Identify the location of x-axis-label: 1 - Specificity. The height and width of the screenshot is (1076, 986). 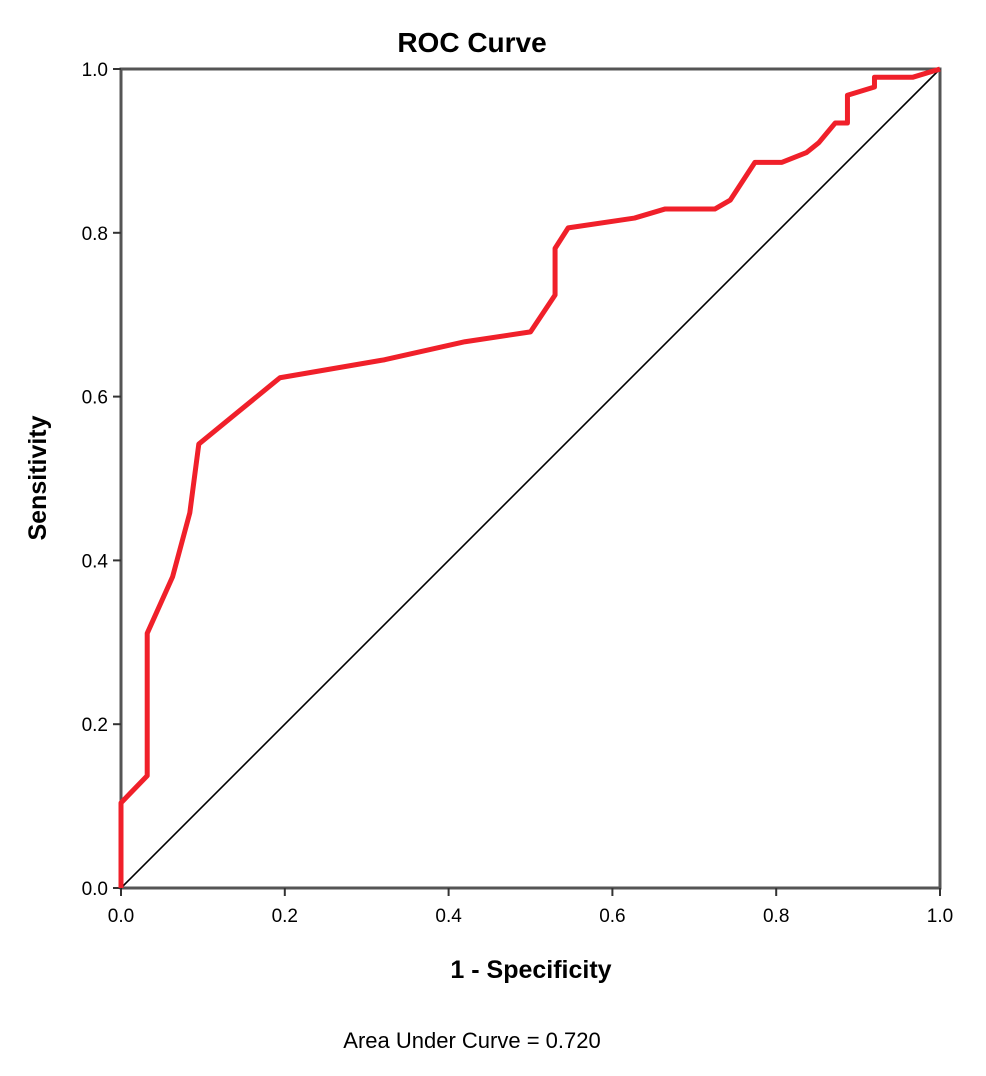
(530, 970).